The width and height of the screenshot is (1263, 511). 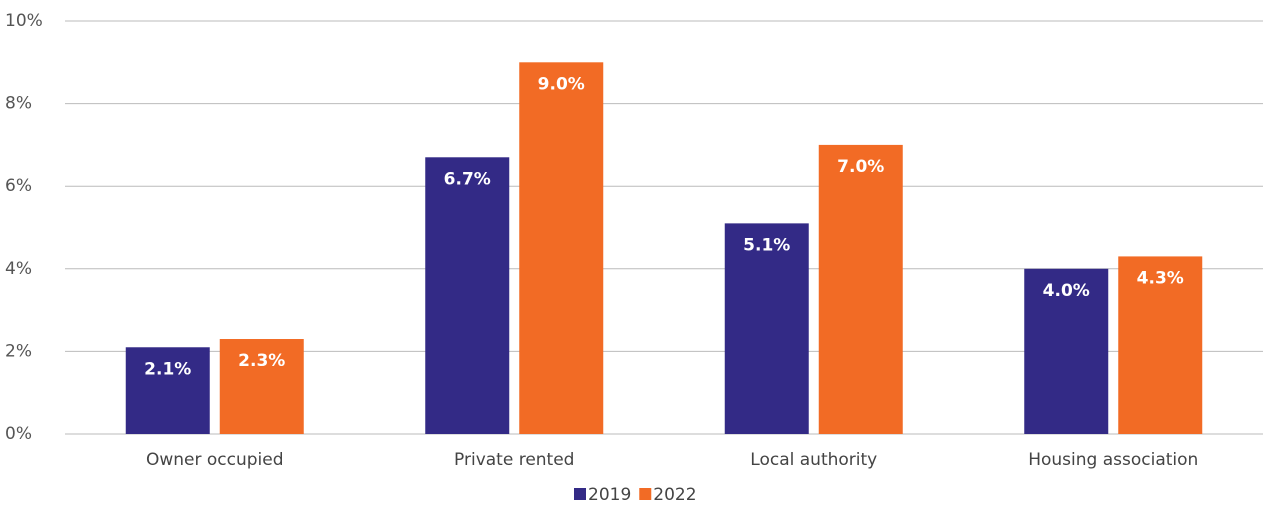 I want to click on value-label: 2.3%, so click(x=261, y=361).